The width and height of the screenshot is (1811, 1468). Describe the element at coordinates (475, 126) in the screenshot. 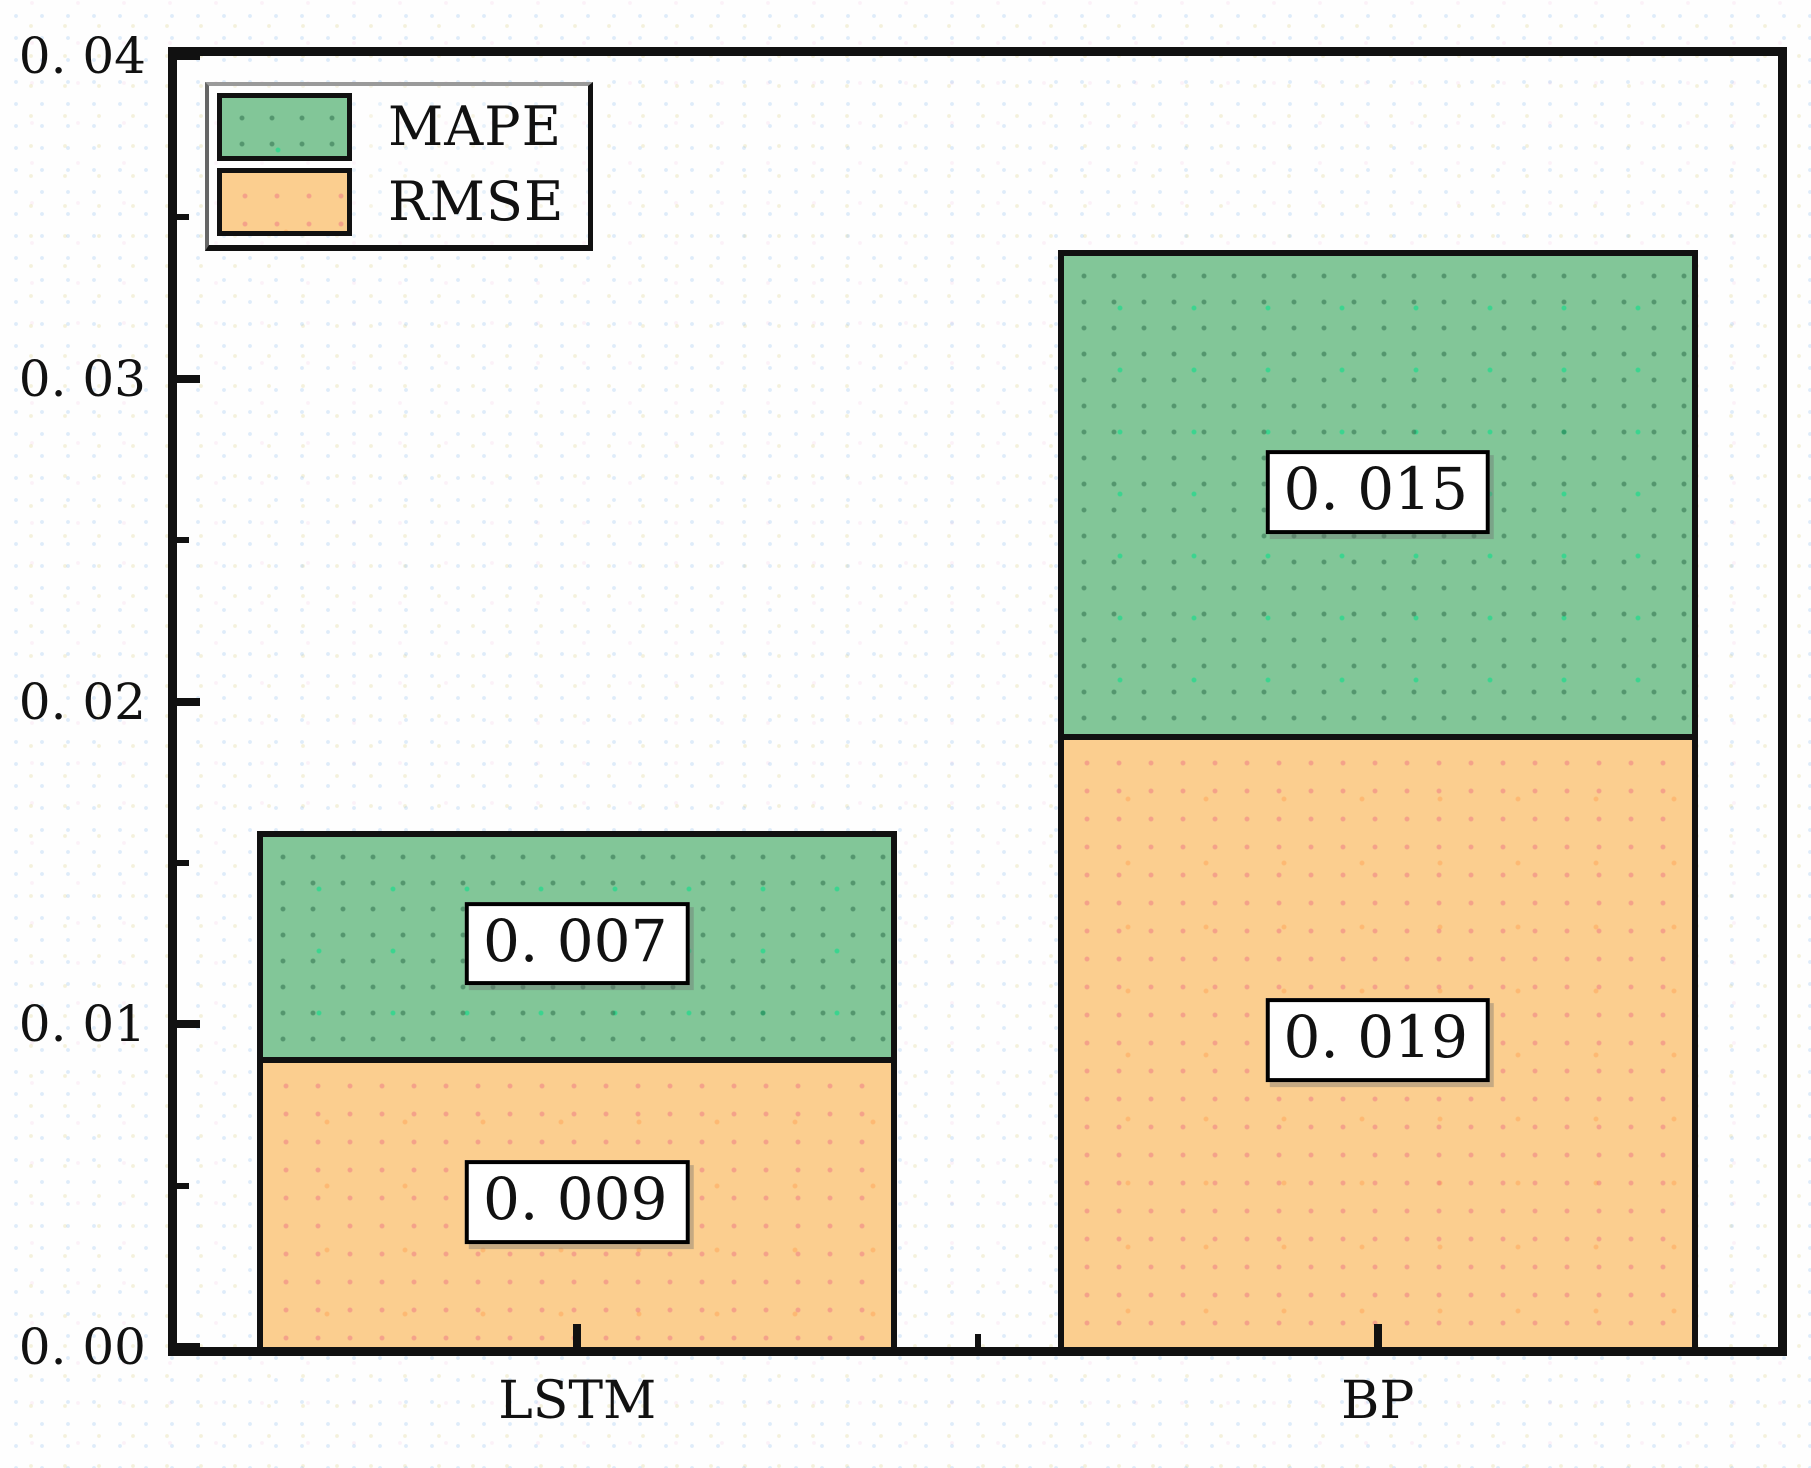

I see `legend-label-mape: MAPE` at that location.